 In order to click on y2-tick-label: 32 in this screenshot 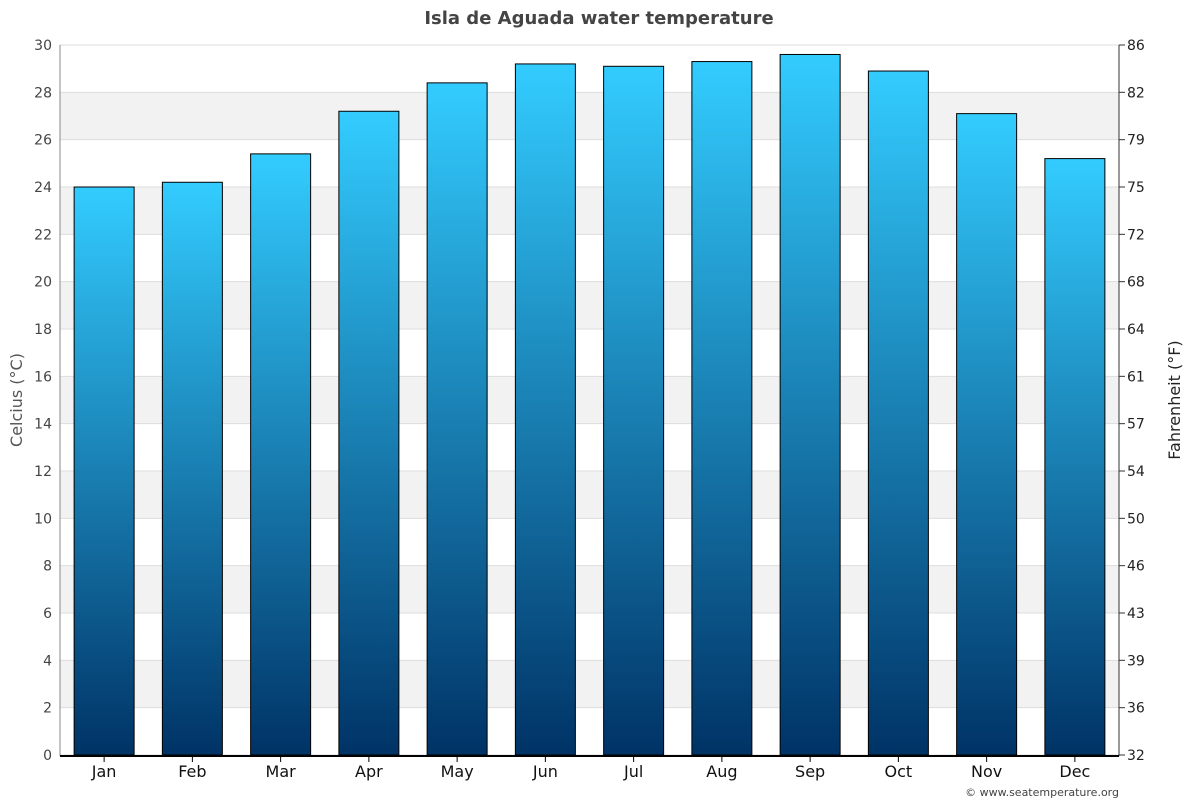, I will do `click(1136, 756)`.